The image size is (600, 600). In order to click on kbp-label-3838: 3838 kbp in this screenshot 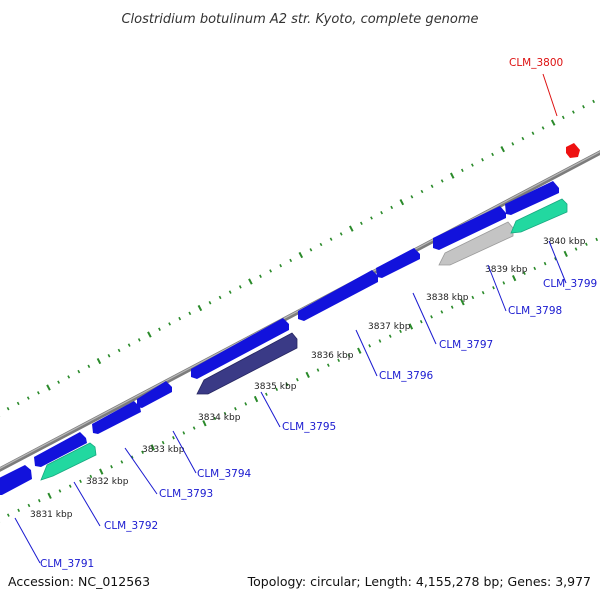, I will do `click(447, 298)`.